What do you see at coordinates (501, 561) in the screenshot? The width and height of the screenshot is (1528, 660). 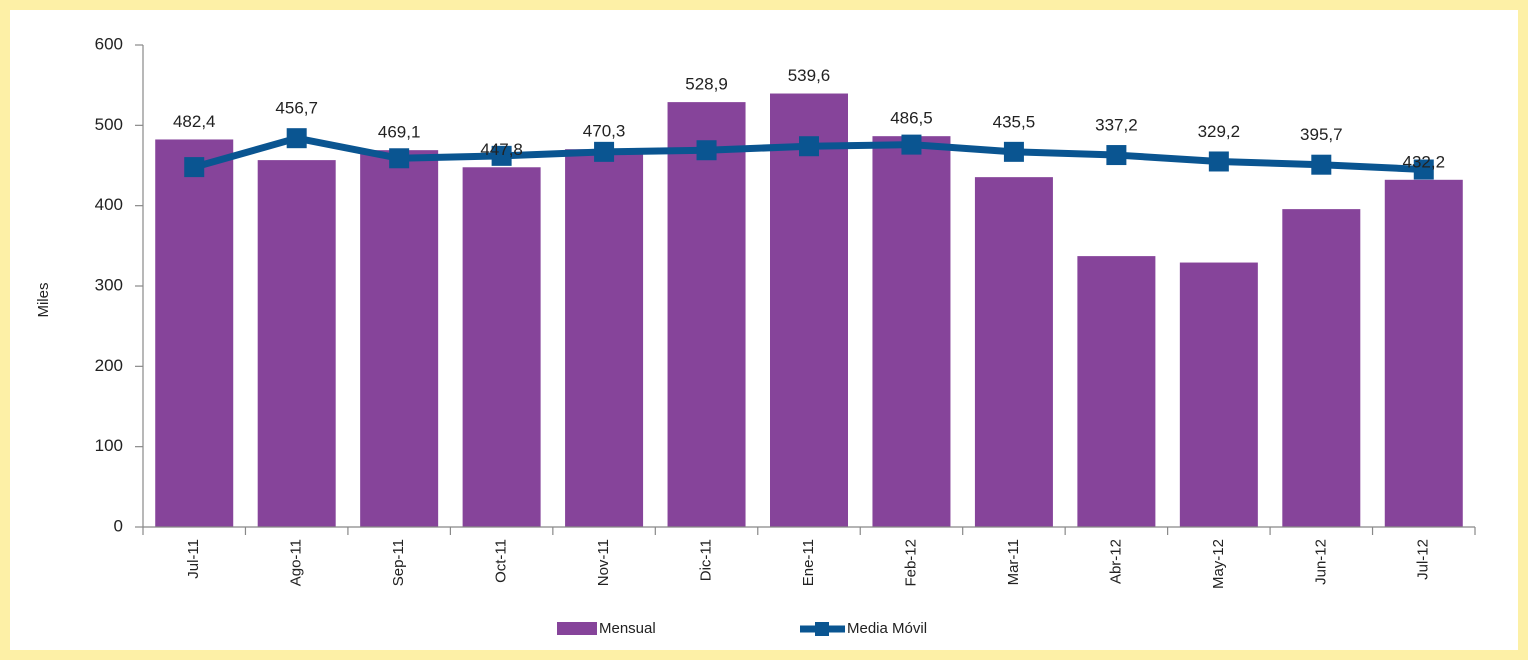 I see `x-tick-label: Oct-11` at bounding box center [501, 561].